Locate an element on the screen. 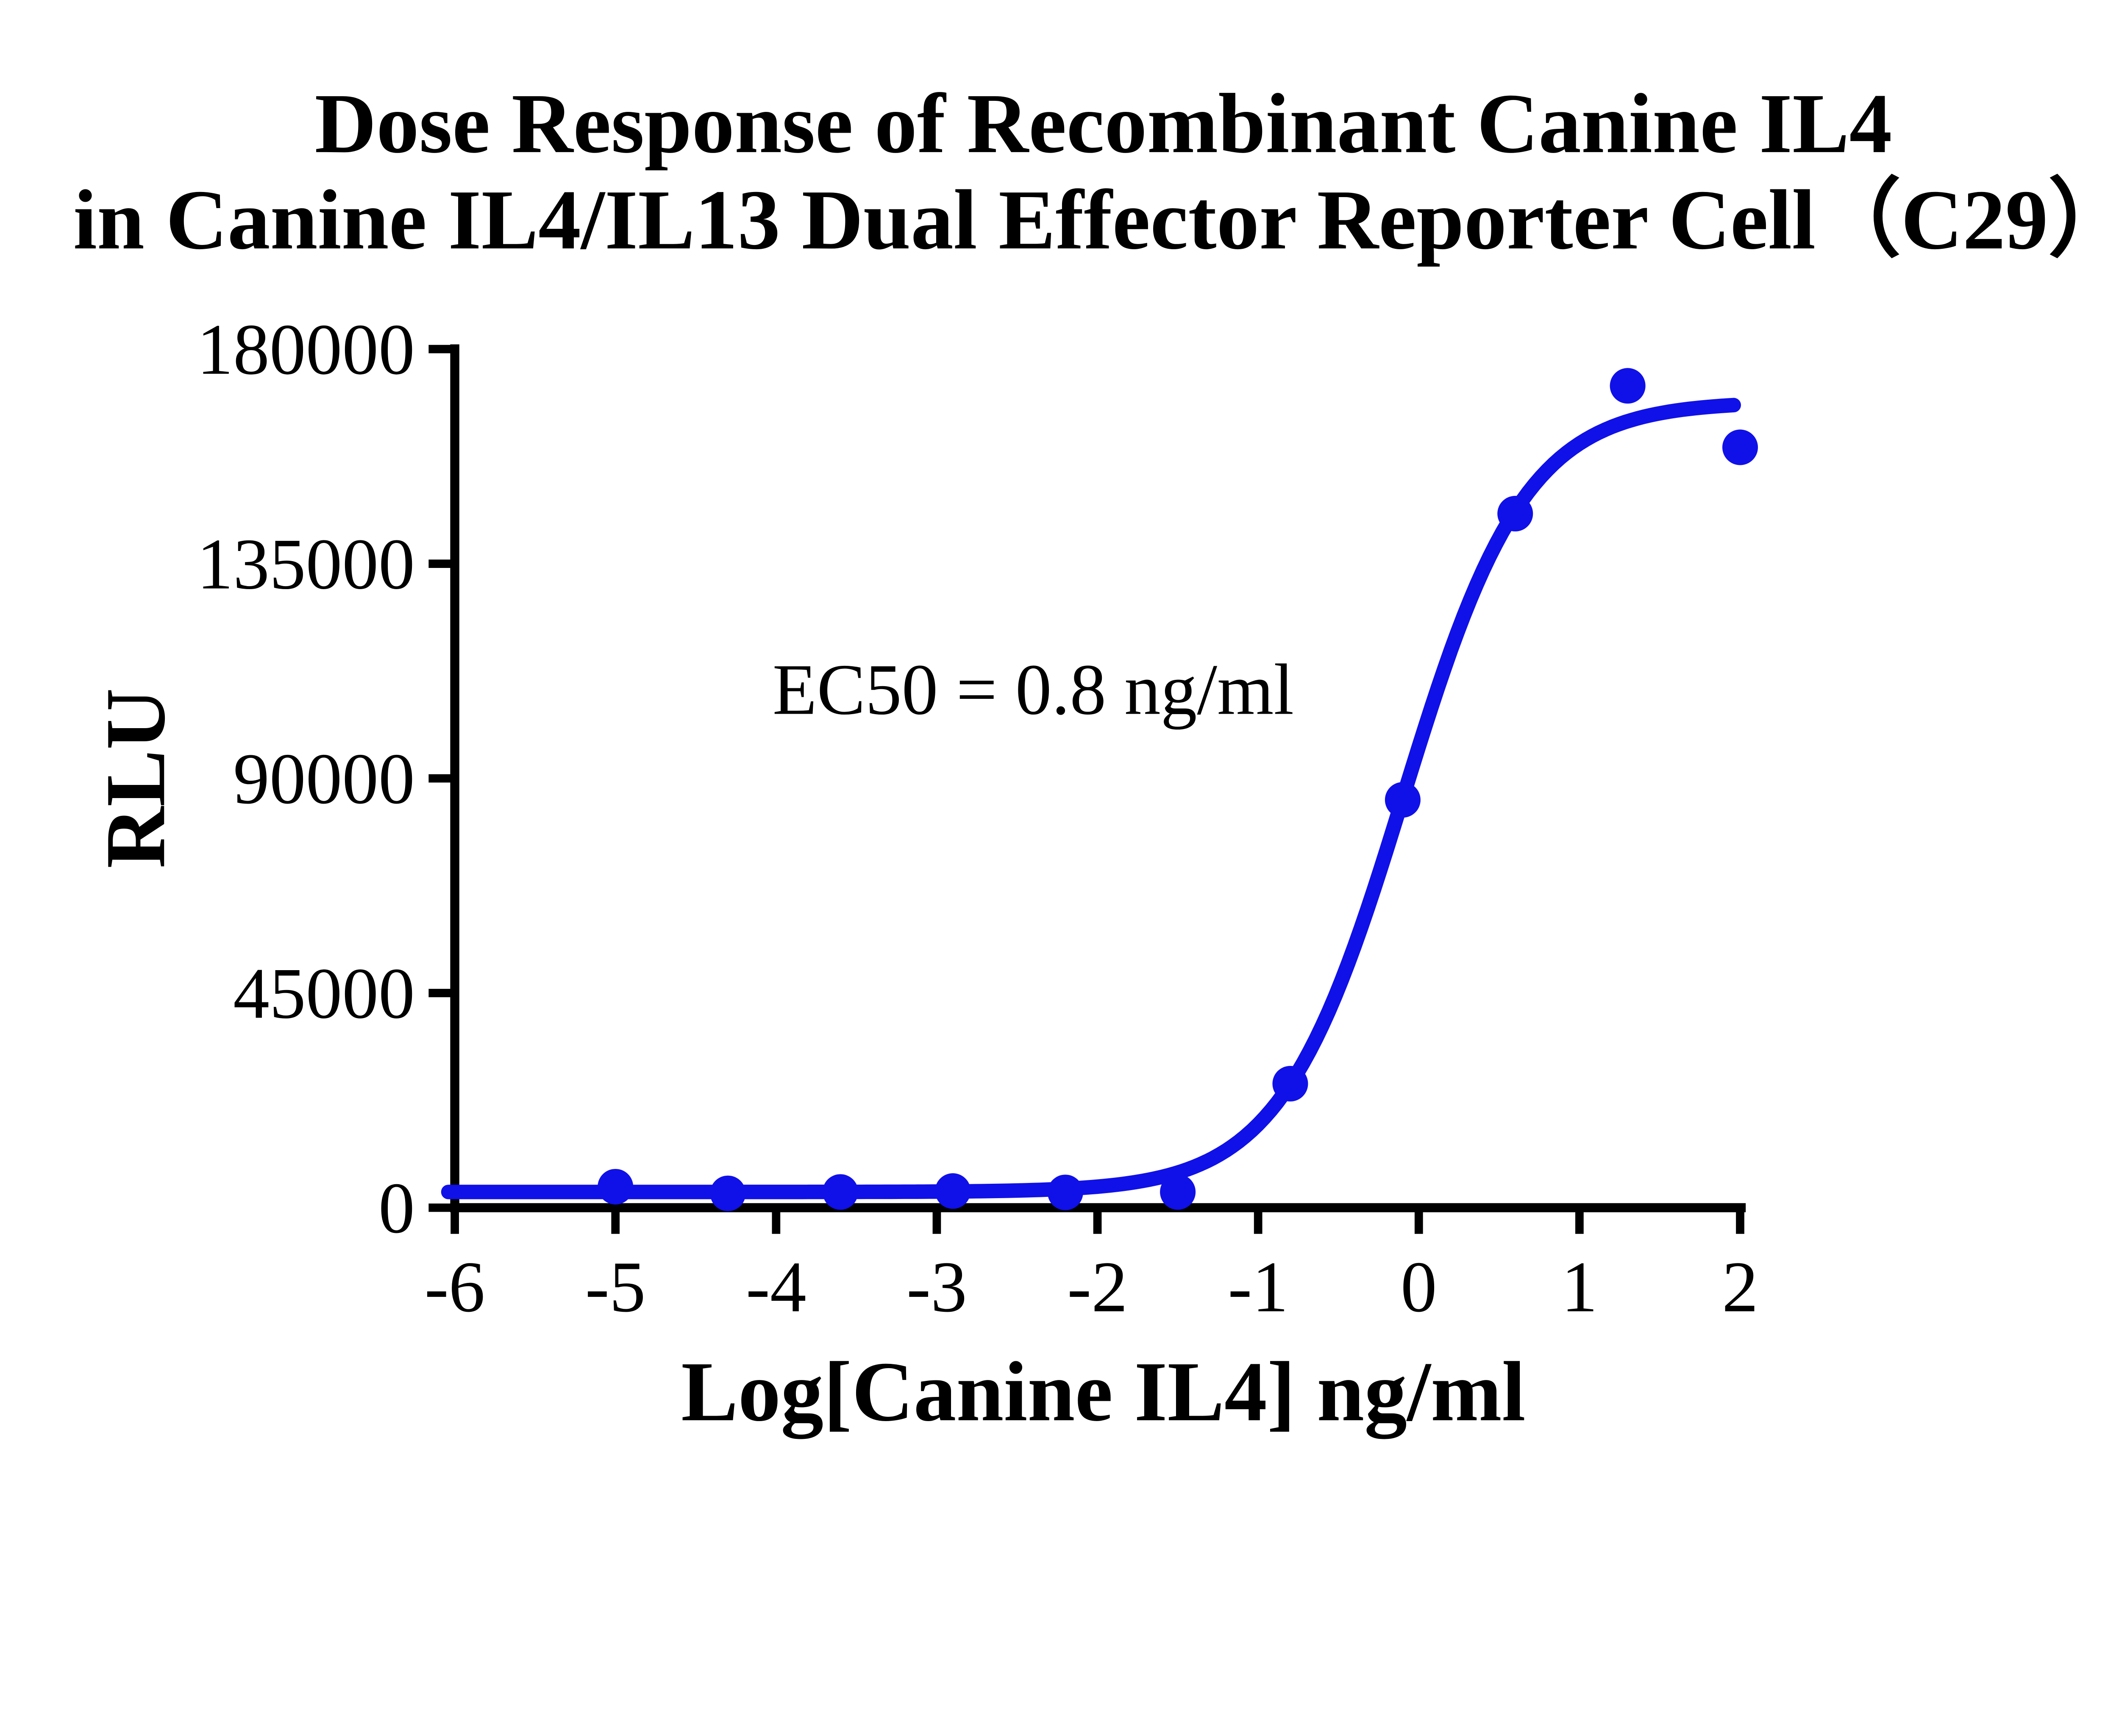 This screenshot has height=1736, width=2119. x-tick-label: -5 is located at coordinates (616, 1287).